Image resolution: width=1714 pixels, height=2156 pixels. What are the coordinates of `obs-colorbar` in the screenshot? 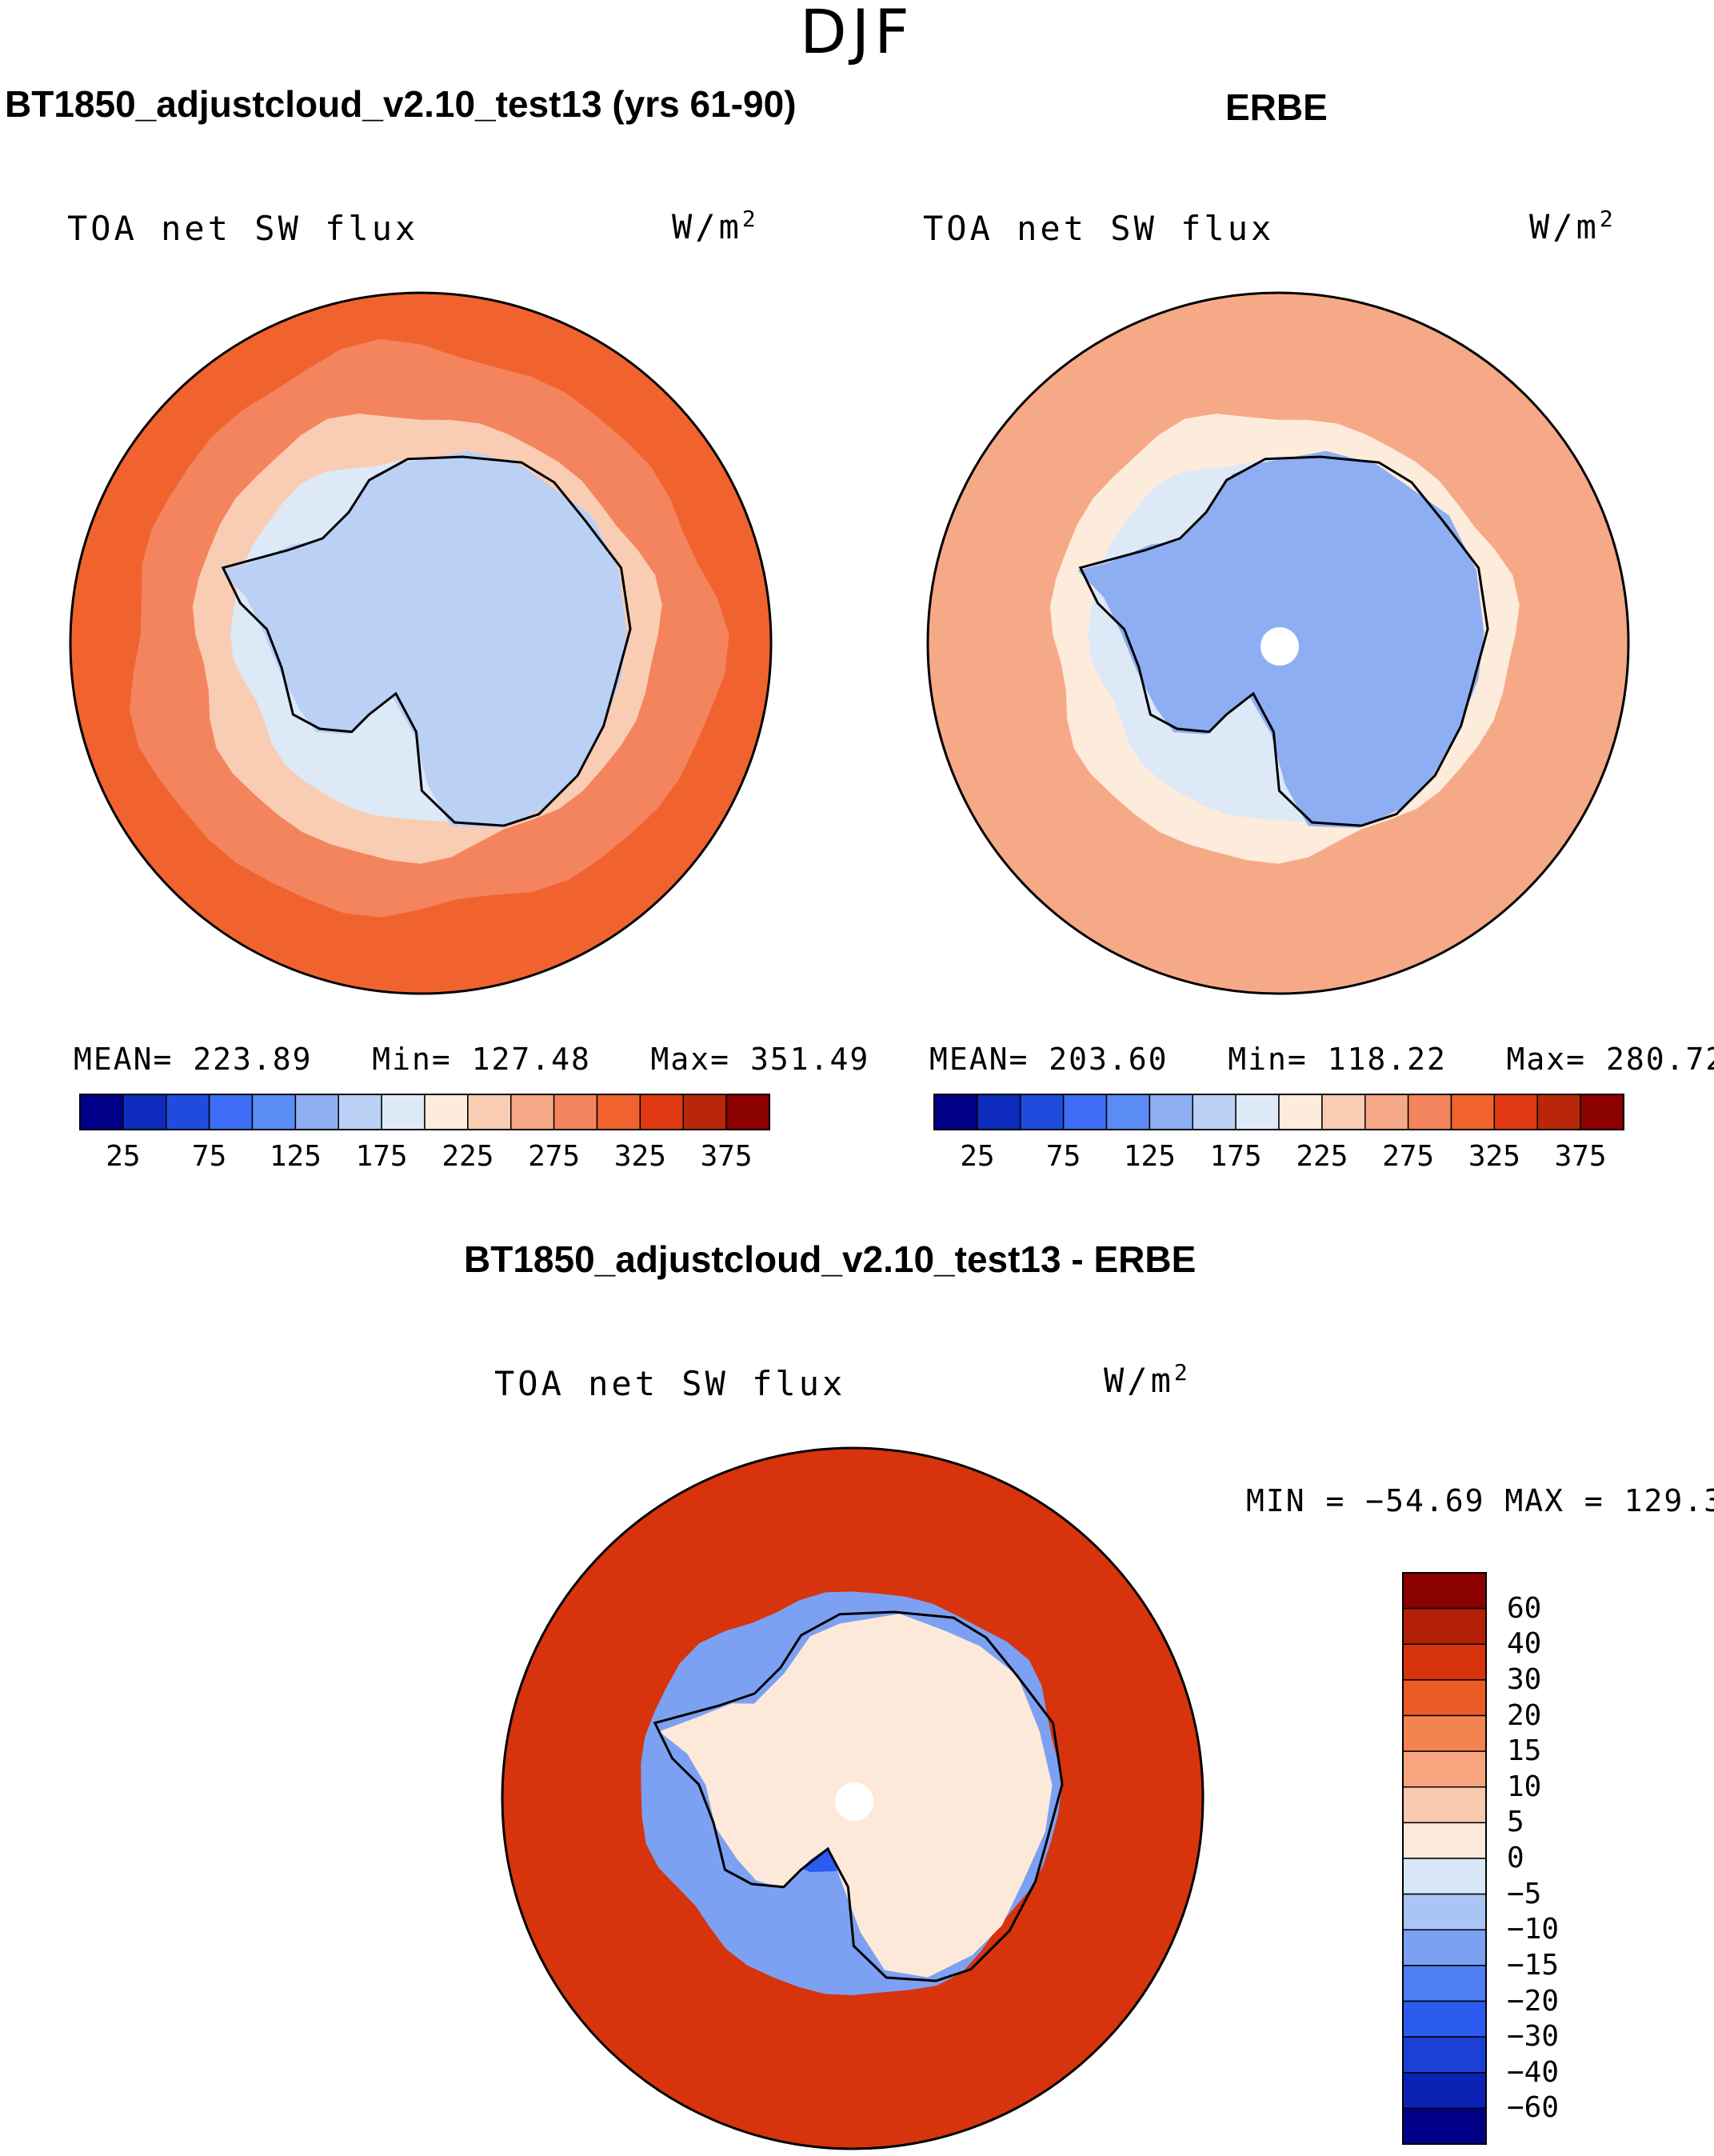 It's located at (1278, 1112).